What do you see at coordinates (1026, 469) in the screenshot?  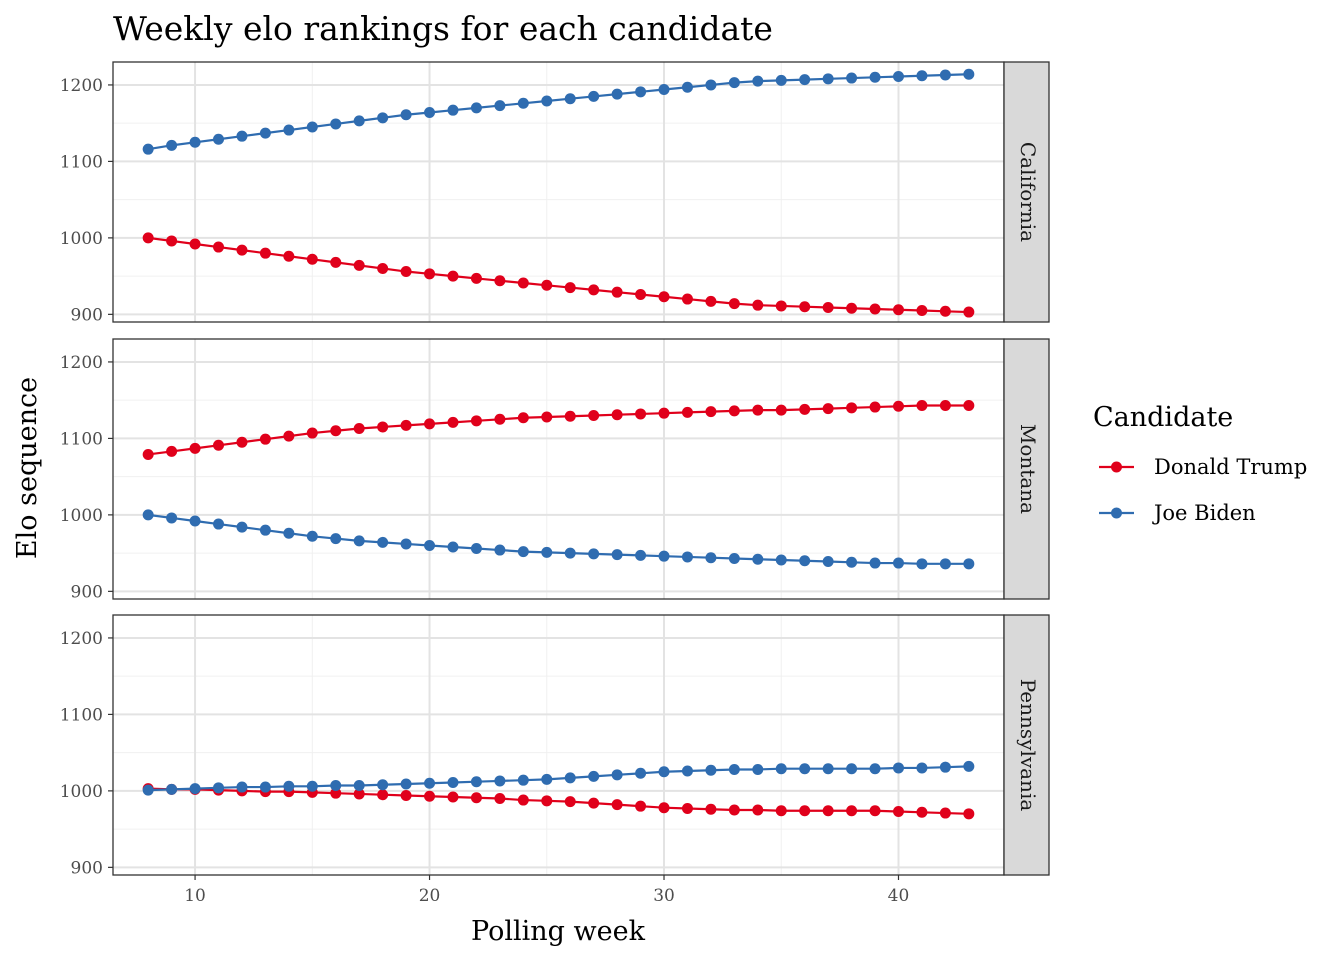 I see `facet-strip` at bounding box center [1026, 469].